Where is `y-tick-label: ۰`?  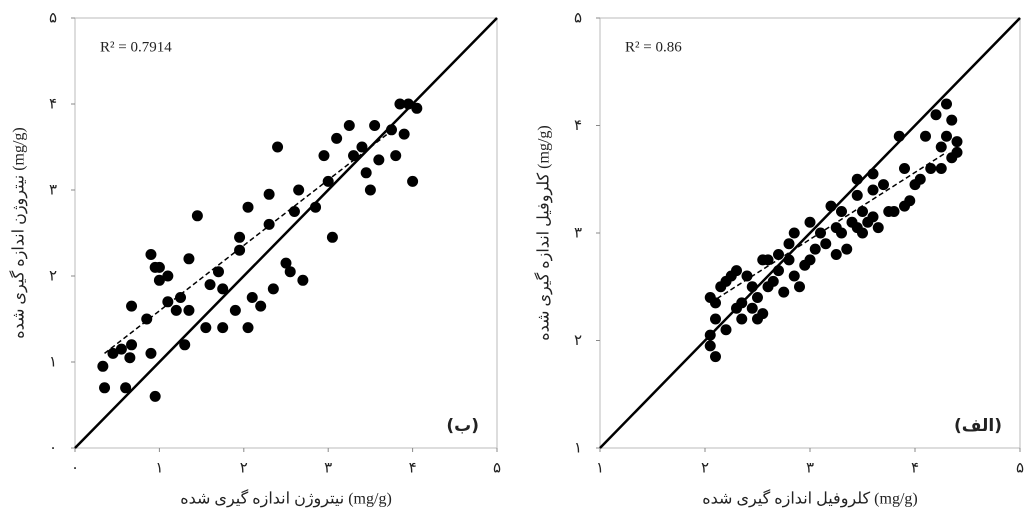
y-tick-label: ۰ is located at coordinates (53, 448).